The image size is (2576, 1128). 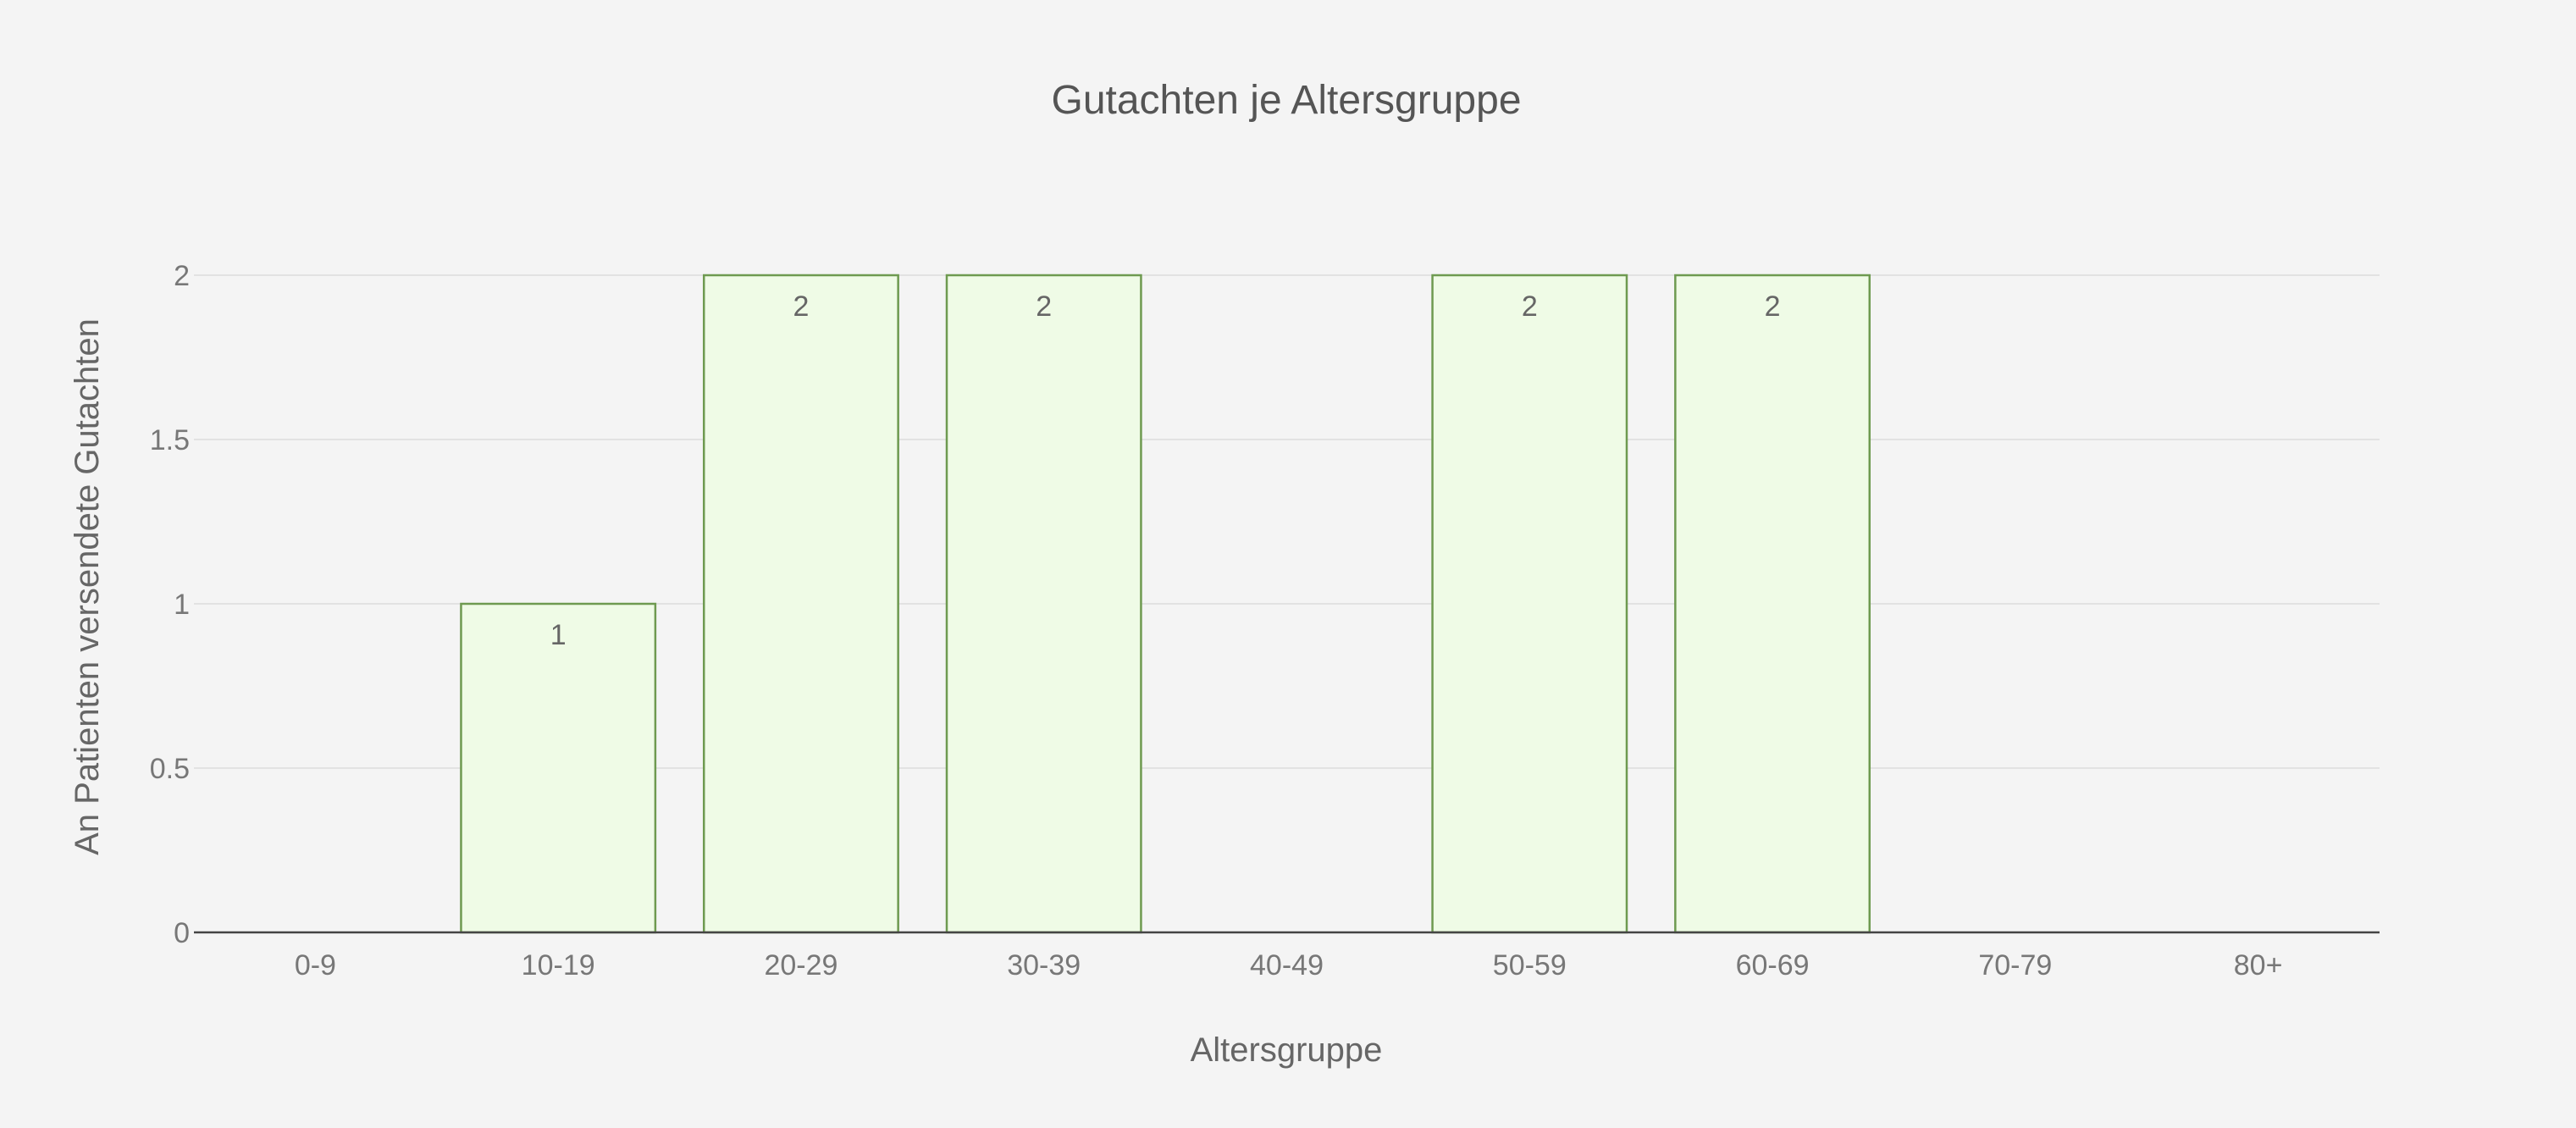 I want to click on x-axis-title: Altersgruppe, so click(x=1287, y=1050).